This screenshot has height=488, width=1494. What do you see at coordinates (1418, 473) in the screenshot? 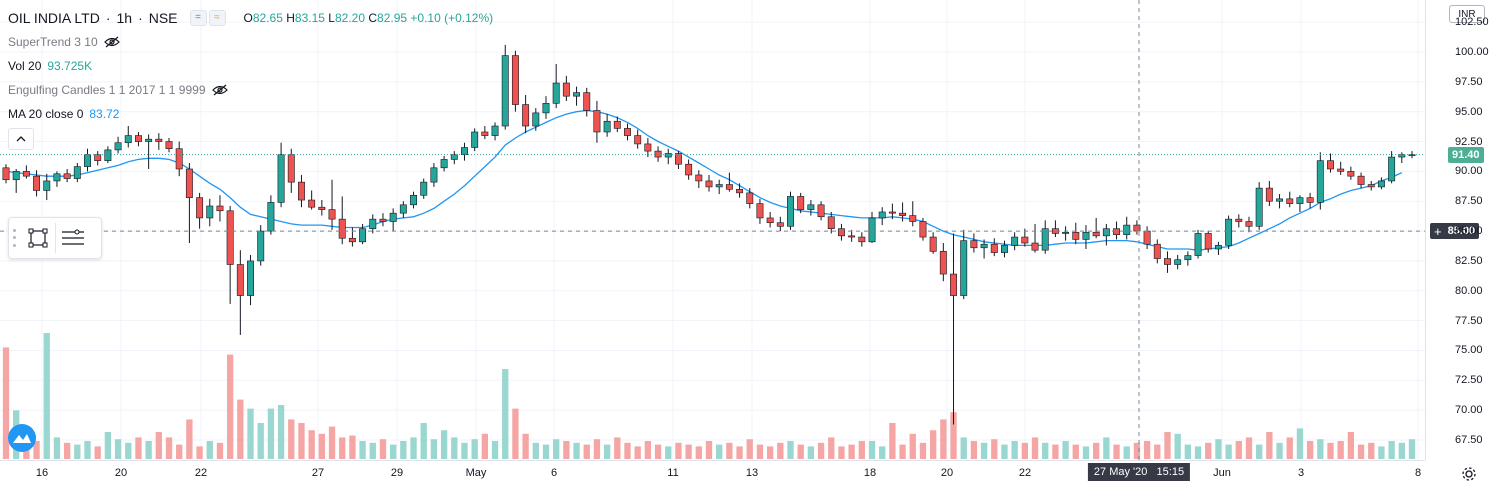
I see `time-tick-label: 8` at bounding box center [1418, 473].